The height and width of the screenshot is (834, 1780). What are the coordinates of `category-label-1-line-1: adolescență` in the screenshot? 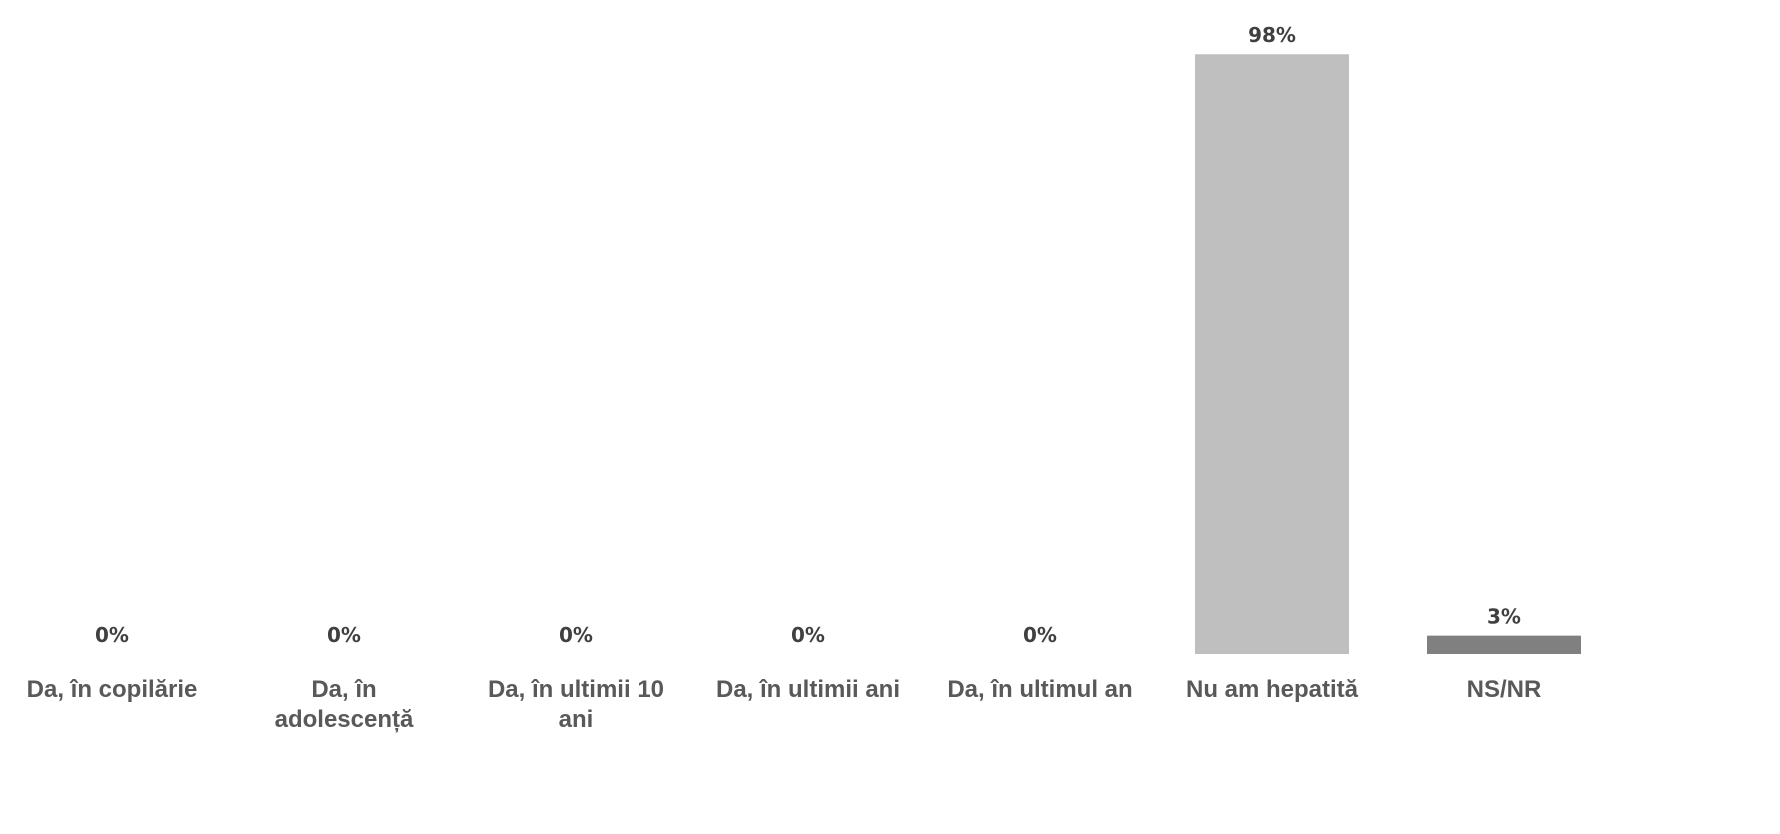 It's located at (344, 719).